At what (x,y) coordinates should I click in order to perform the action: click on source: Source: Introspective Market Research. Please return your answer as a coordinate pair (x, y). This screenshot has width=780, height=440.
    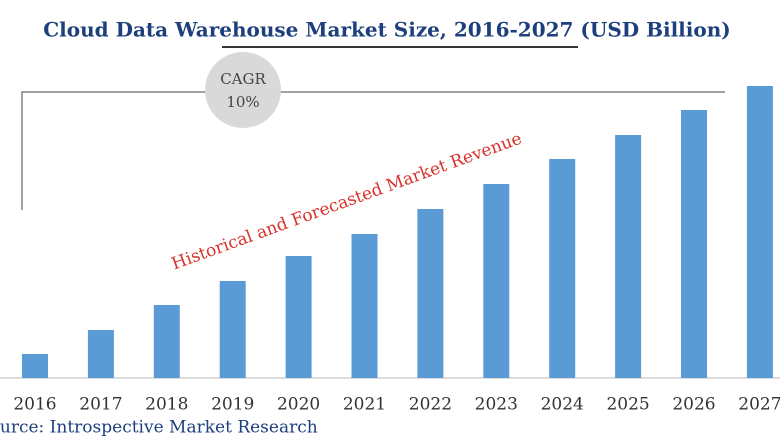
    Looking at the image, I should click on (159, 428).